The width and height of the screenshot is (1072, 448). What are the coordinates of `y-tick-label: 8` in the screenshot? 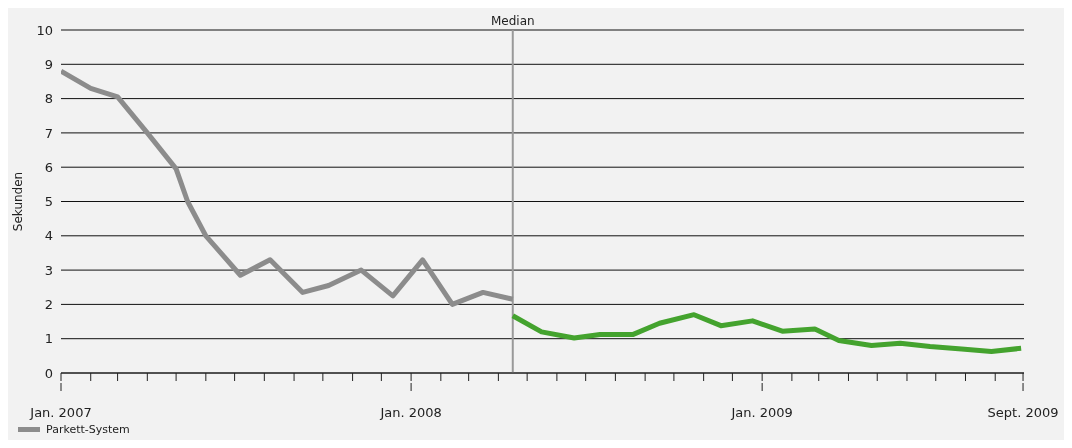 It's located at (48, 99).